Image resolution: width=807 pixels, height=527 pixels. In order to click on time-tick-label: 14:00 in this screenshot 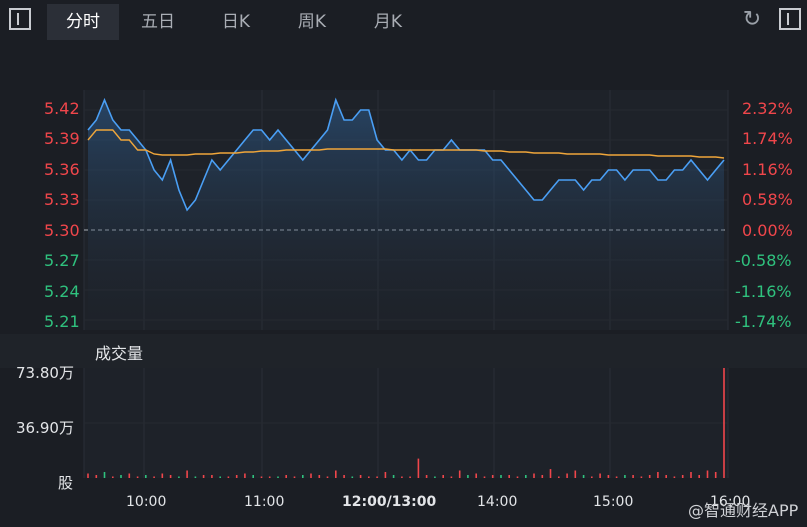, I will do `click(497, 502)`.